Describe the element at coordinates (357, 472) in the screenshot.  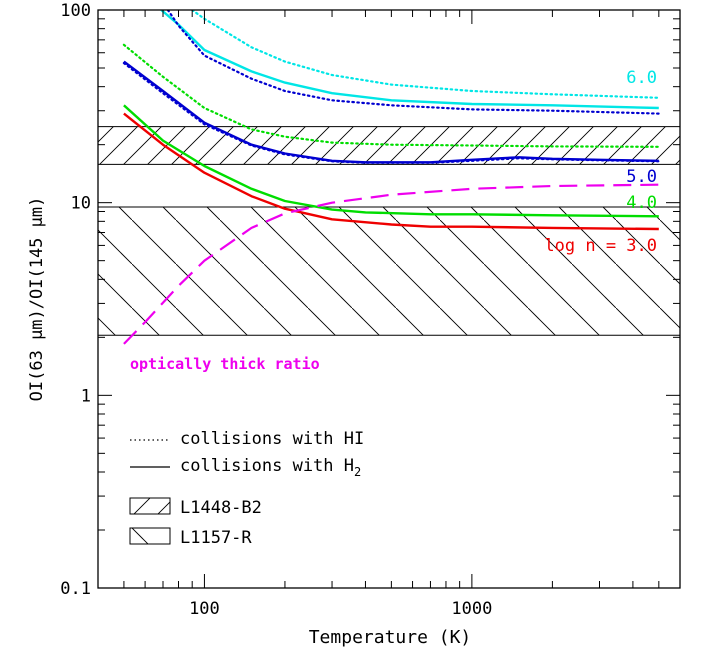
I see `legend-h2-subscript: 2` at that location.